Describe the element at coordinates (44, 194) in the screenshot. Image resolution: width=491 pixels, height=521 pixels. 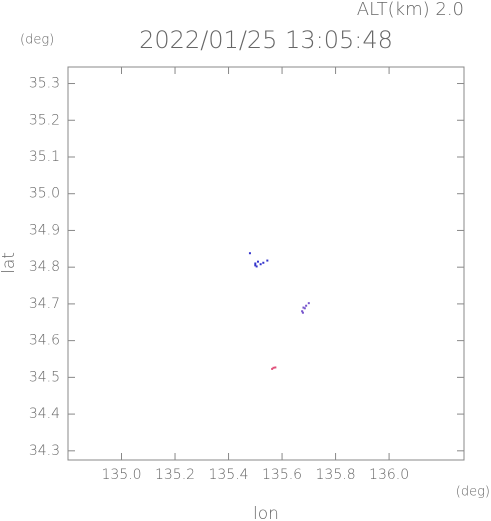
I see `y-tick-label: 35.0` at that location.